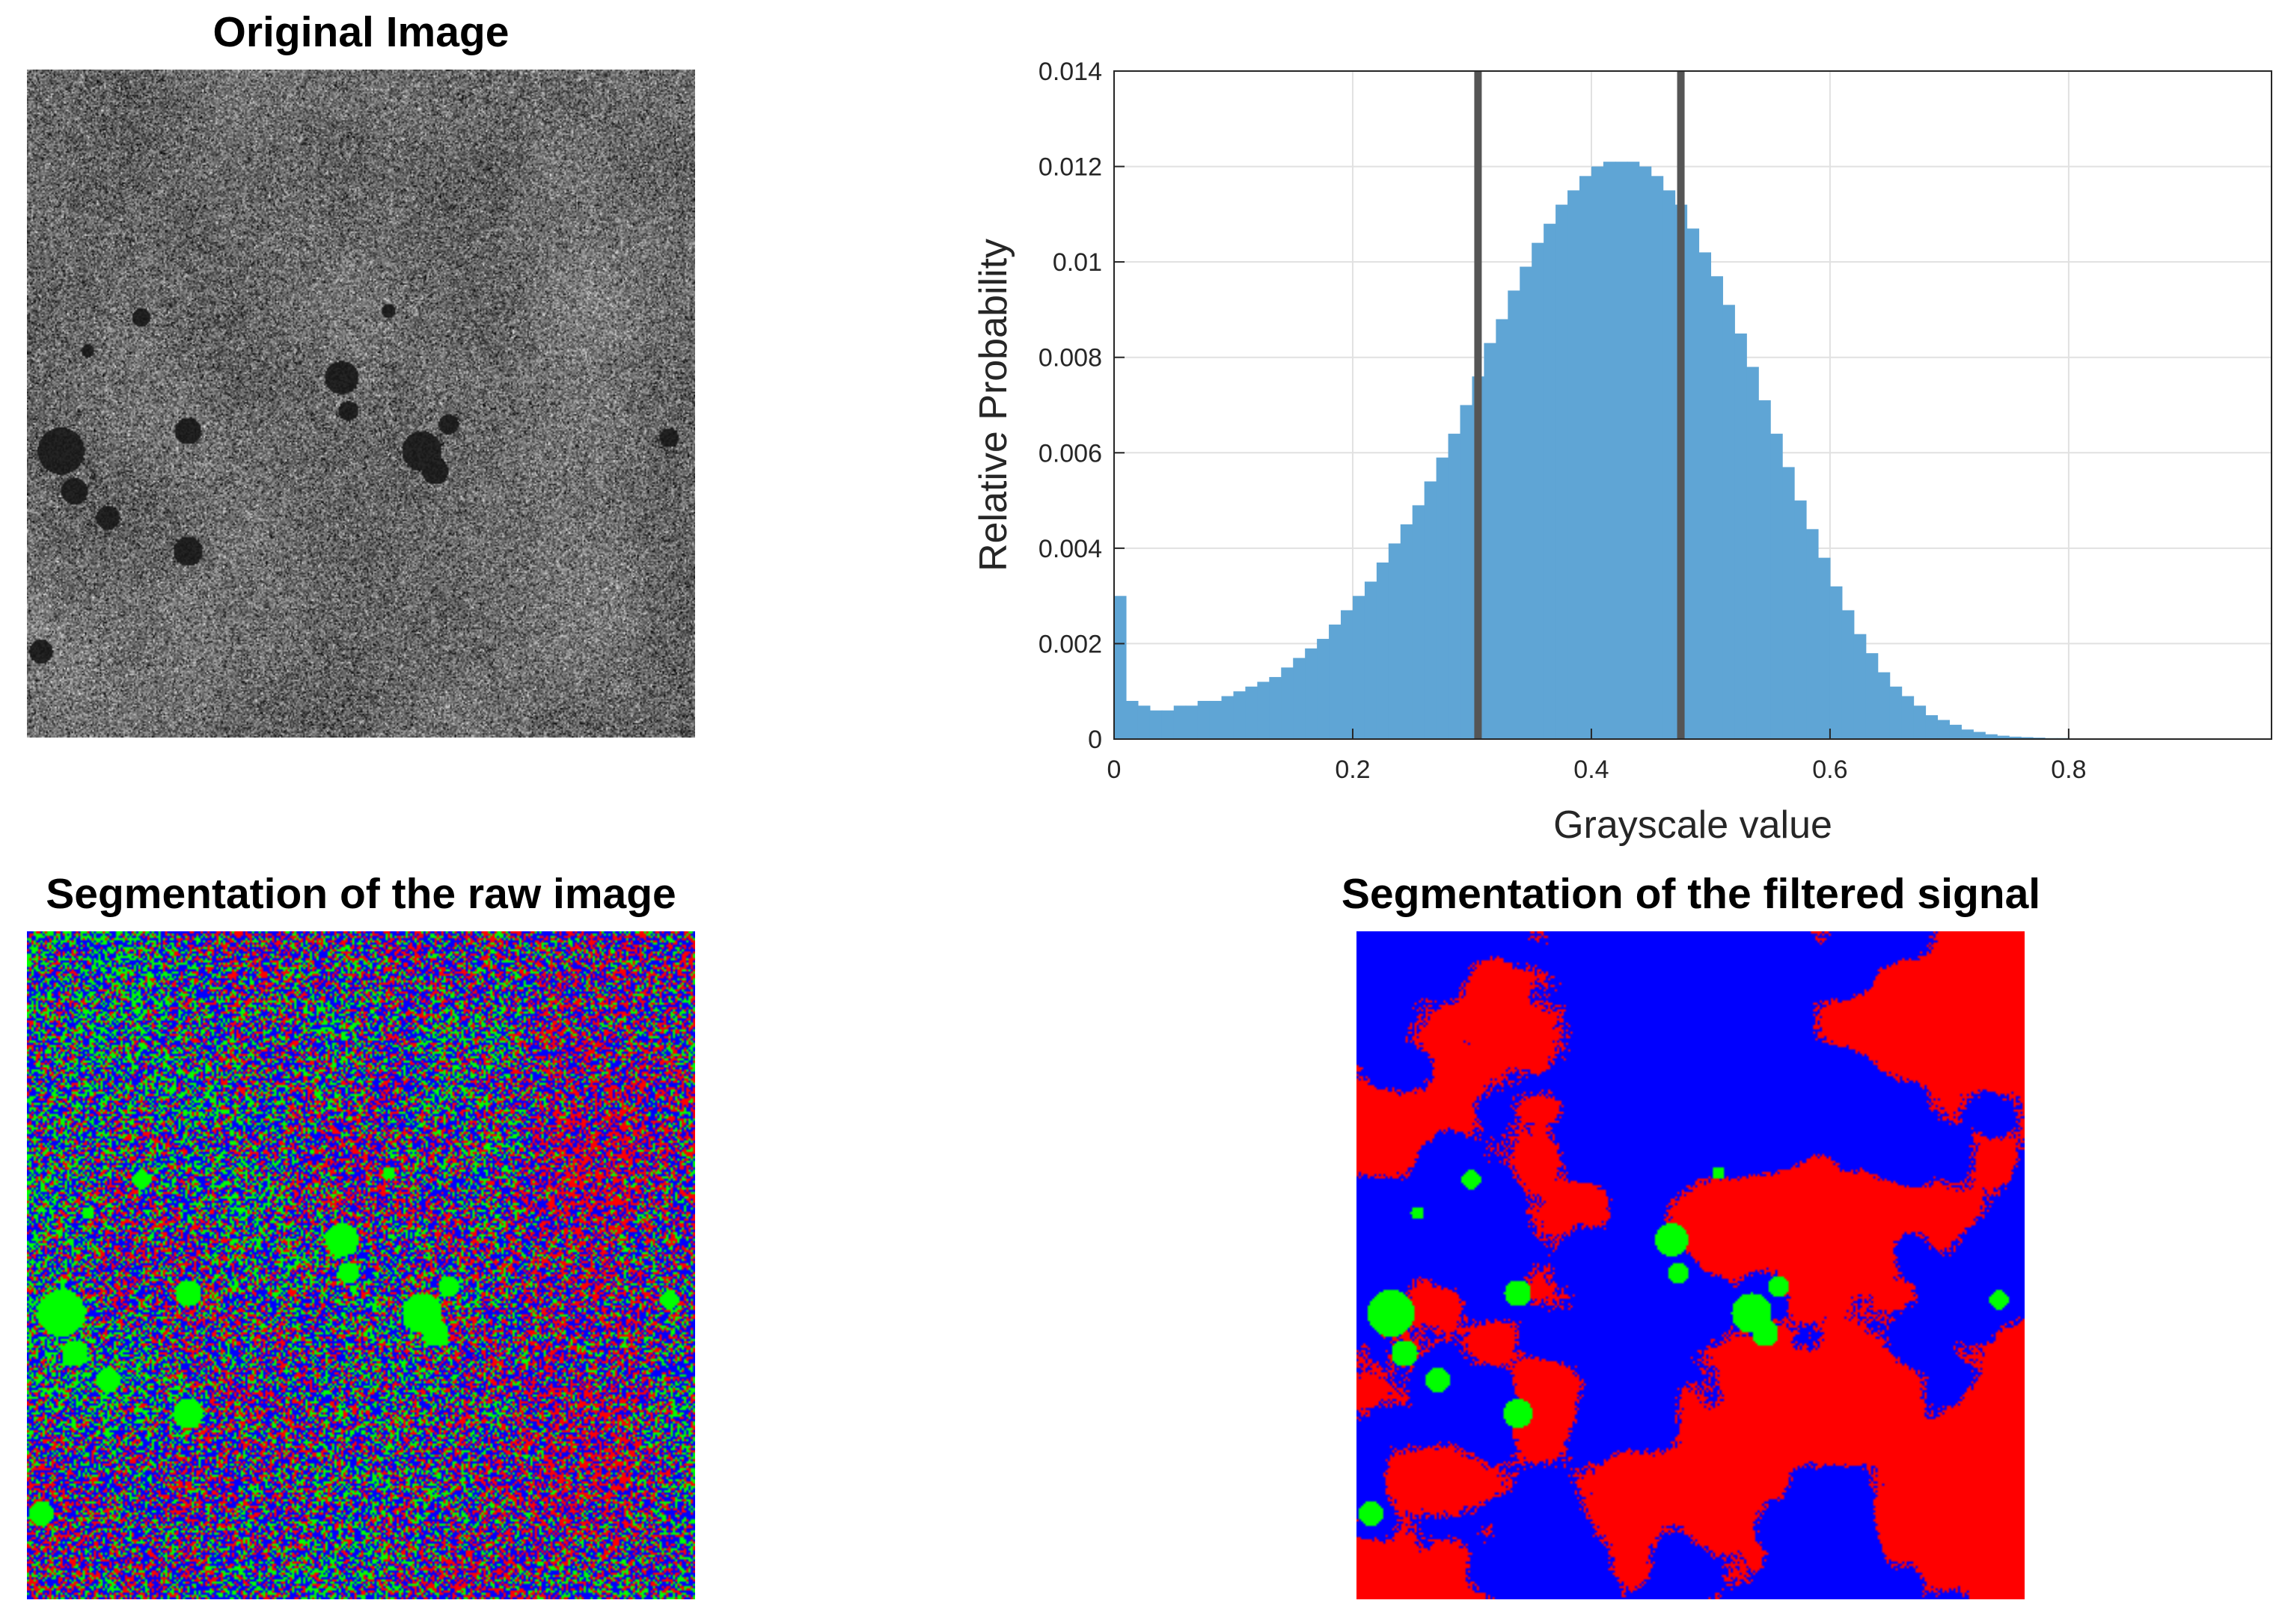 This screenshot has width=2282, height=1624. What do you see at coordinates (1591, 770) in the screenshot?
I see `x-tick-label: 0.4` at bounding box center [1591, 770].